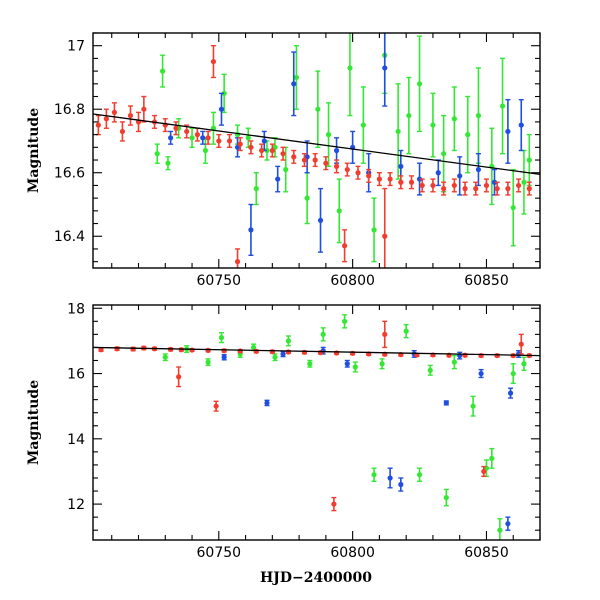 The width and height of the screenshot is (600, 600). Describe the element at coordinates (316, 144) in the screenshot. I see `top-trend-line` at that location.